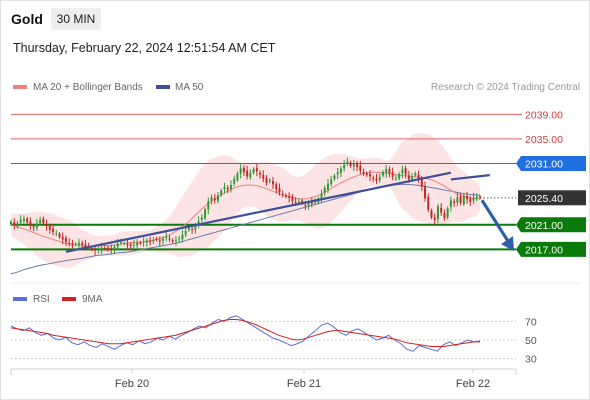 Image resolution: width=590 pixels, height=400 pixels. What do you see at coordinates (531, 341) in the screenshot?
I see `rsi-tick-label: 50` at bounding box center [531, 341].